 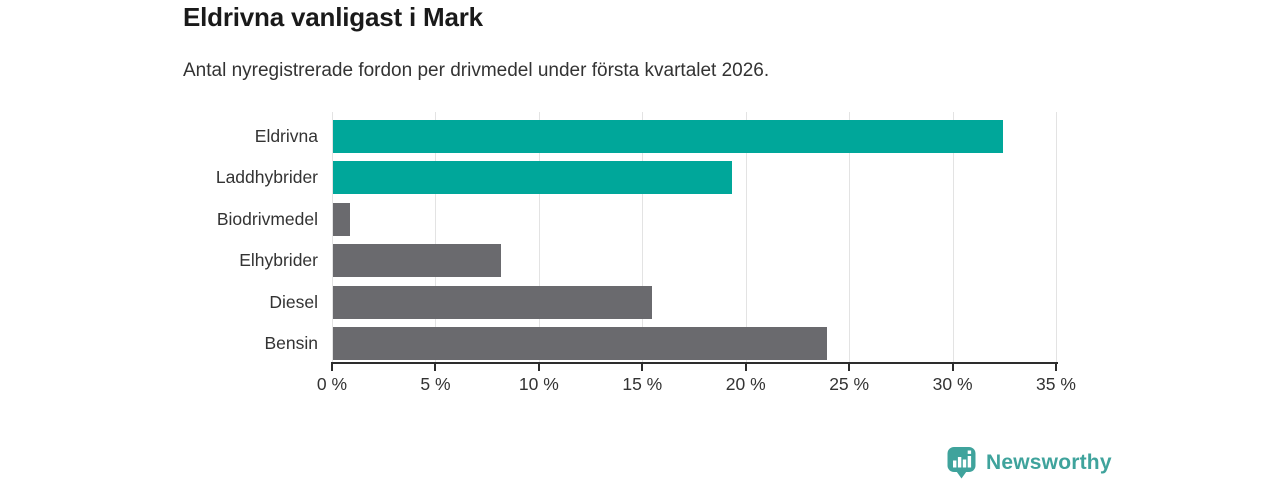 What do you see at coordinates (435, 384) in the screenshot?
I see `x-tick-label: 5 %` at bounding box center [435, 384].